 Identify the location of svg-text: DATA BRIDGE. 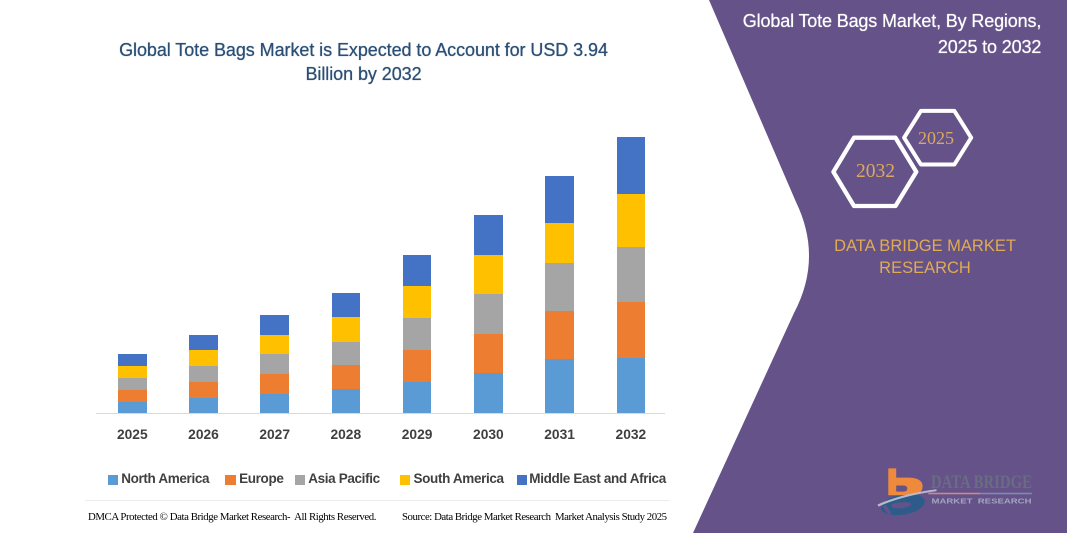
(981, 482).